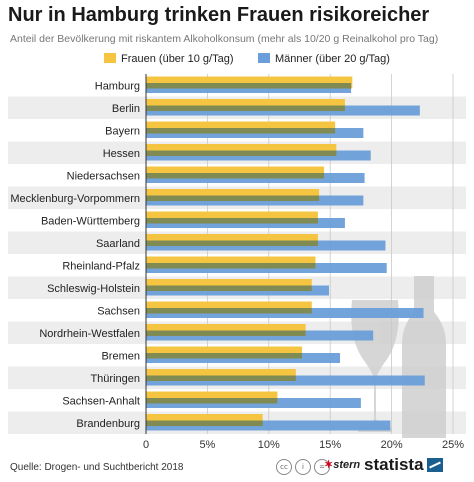 The image size is (474, 482). I want to click on cc-icon: cc, so click(284, 467).